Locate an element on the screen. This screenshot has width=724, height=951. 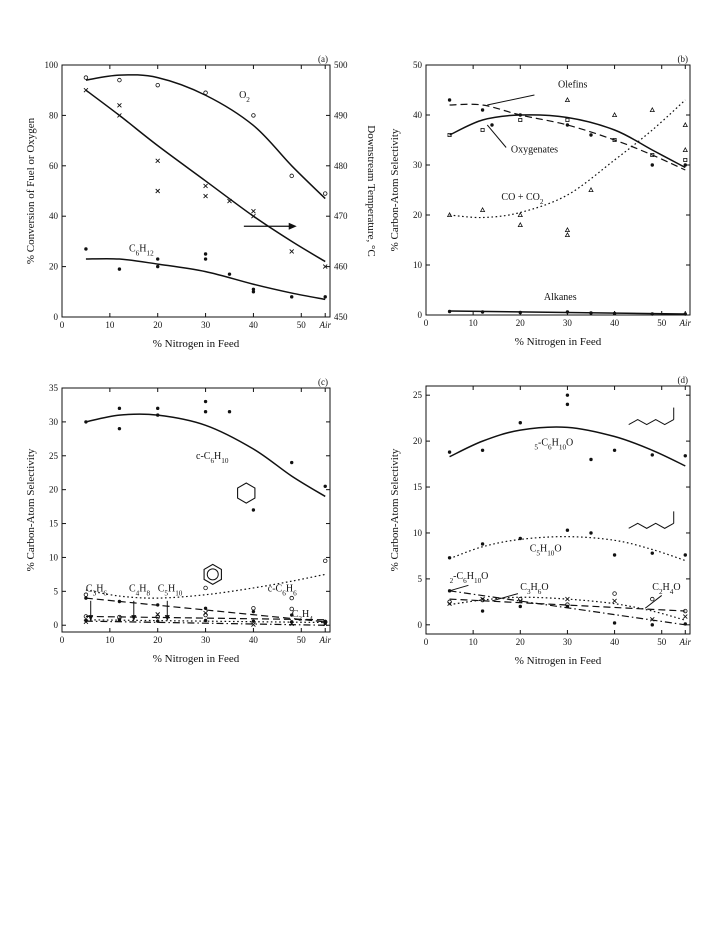
y2-tick-label: 490 is located at coordinates (341, 115).